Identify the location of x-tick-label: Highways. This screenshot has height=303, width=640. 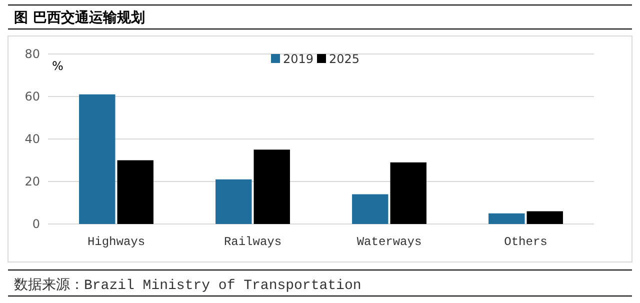
(116, 242).